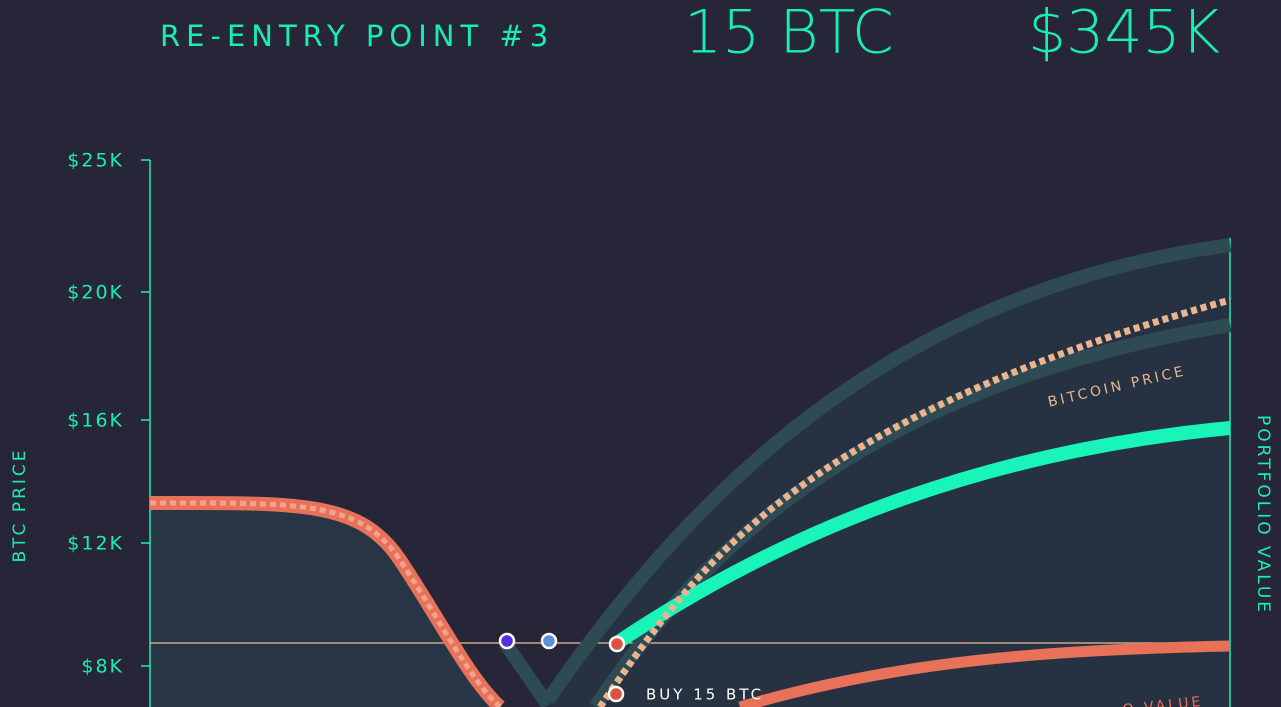 Image resolution: width=1281 pixels, height=707 pixels. Describe the element at coordinates (95, 544) in the screenshot. I see `tick-label: $12K` at that location.